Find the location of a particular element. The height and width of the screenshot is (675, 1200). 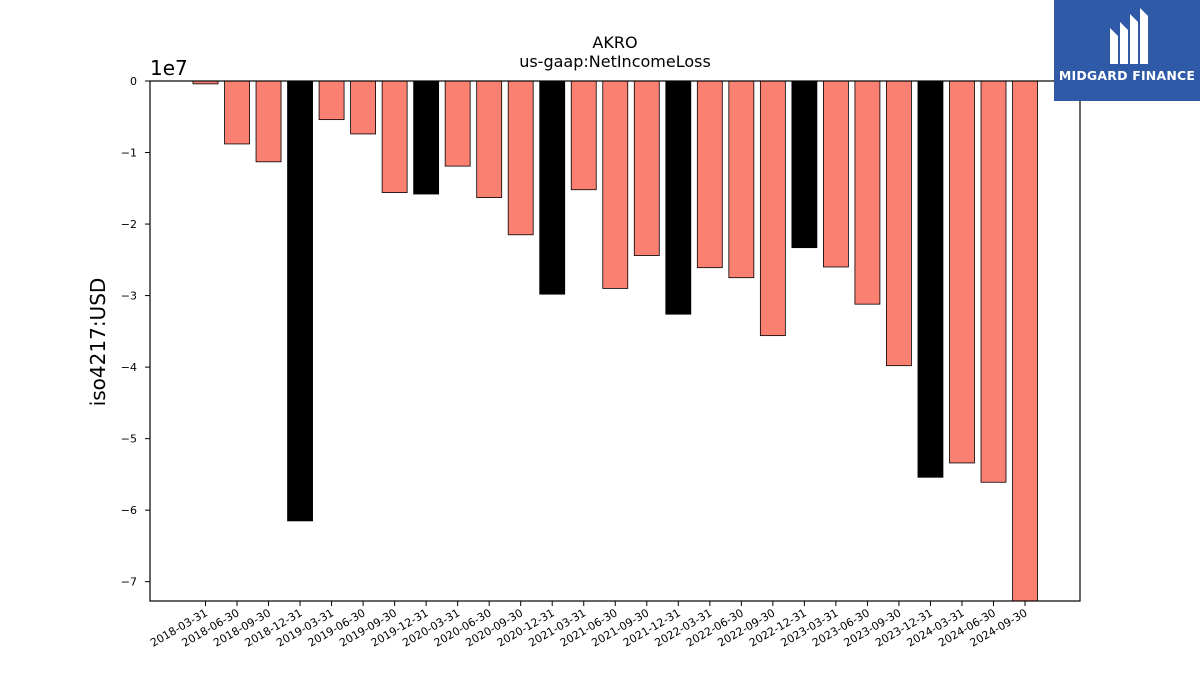

y-tick-label: −1 is located at coordinates (129, 153).